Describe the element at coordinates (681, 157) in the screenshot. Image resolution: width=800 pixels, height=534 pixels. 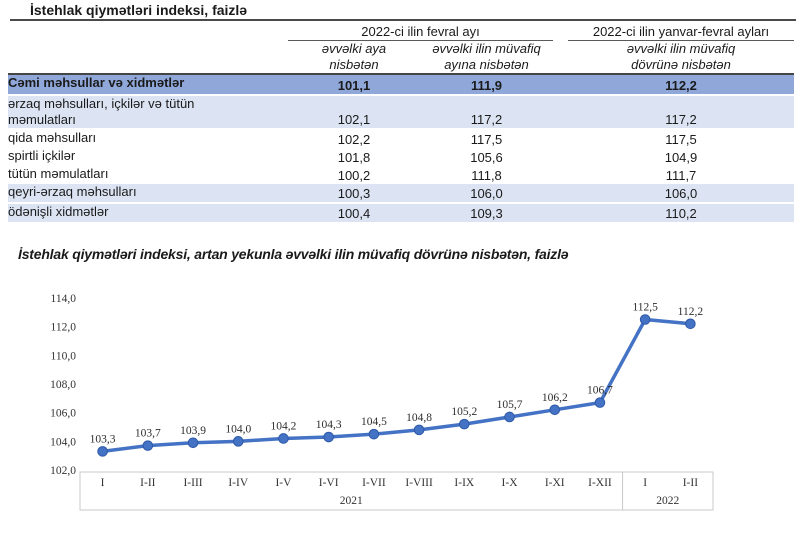
I see `row-value: 104,9` at that location.